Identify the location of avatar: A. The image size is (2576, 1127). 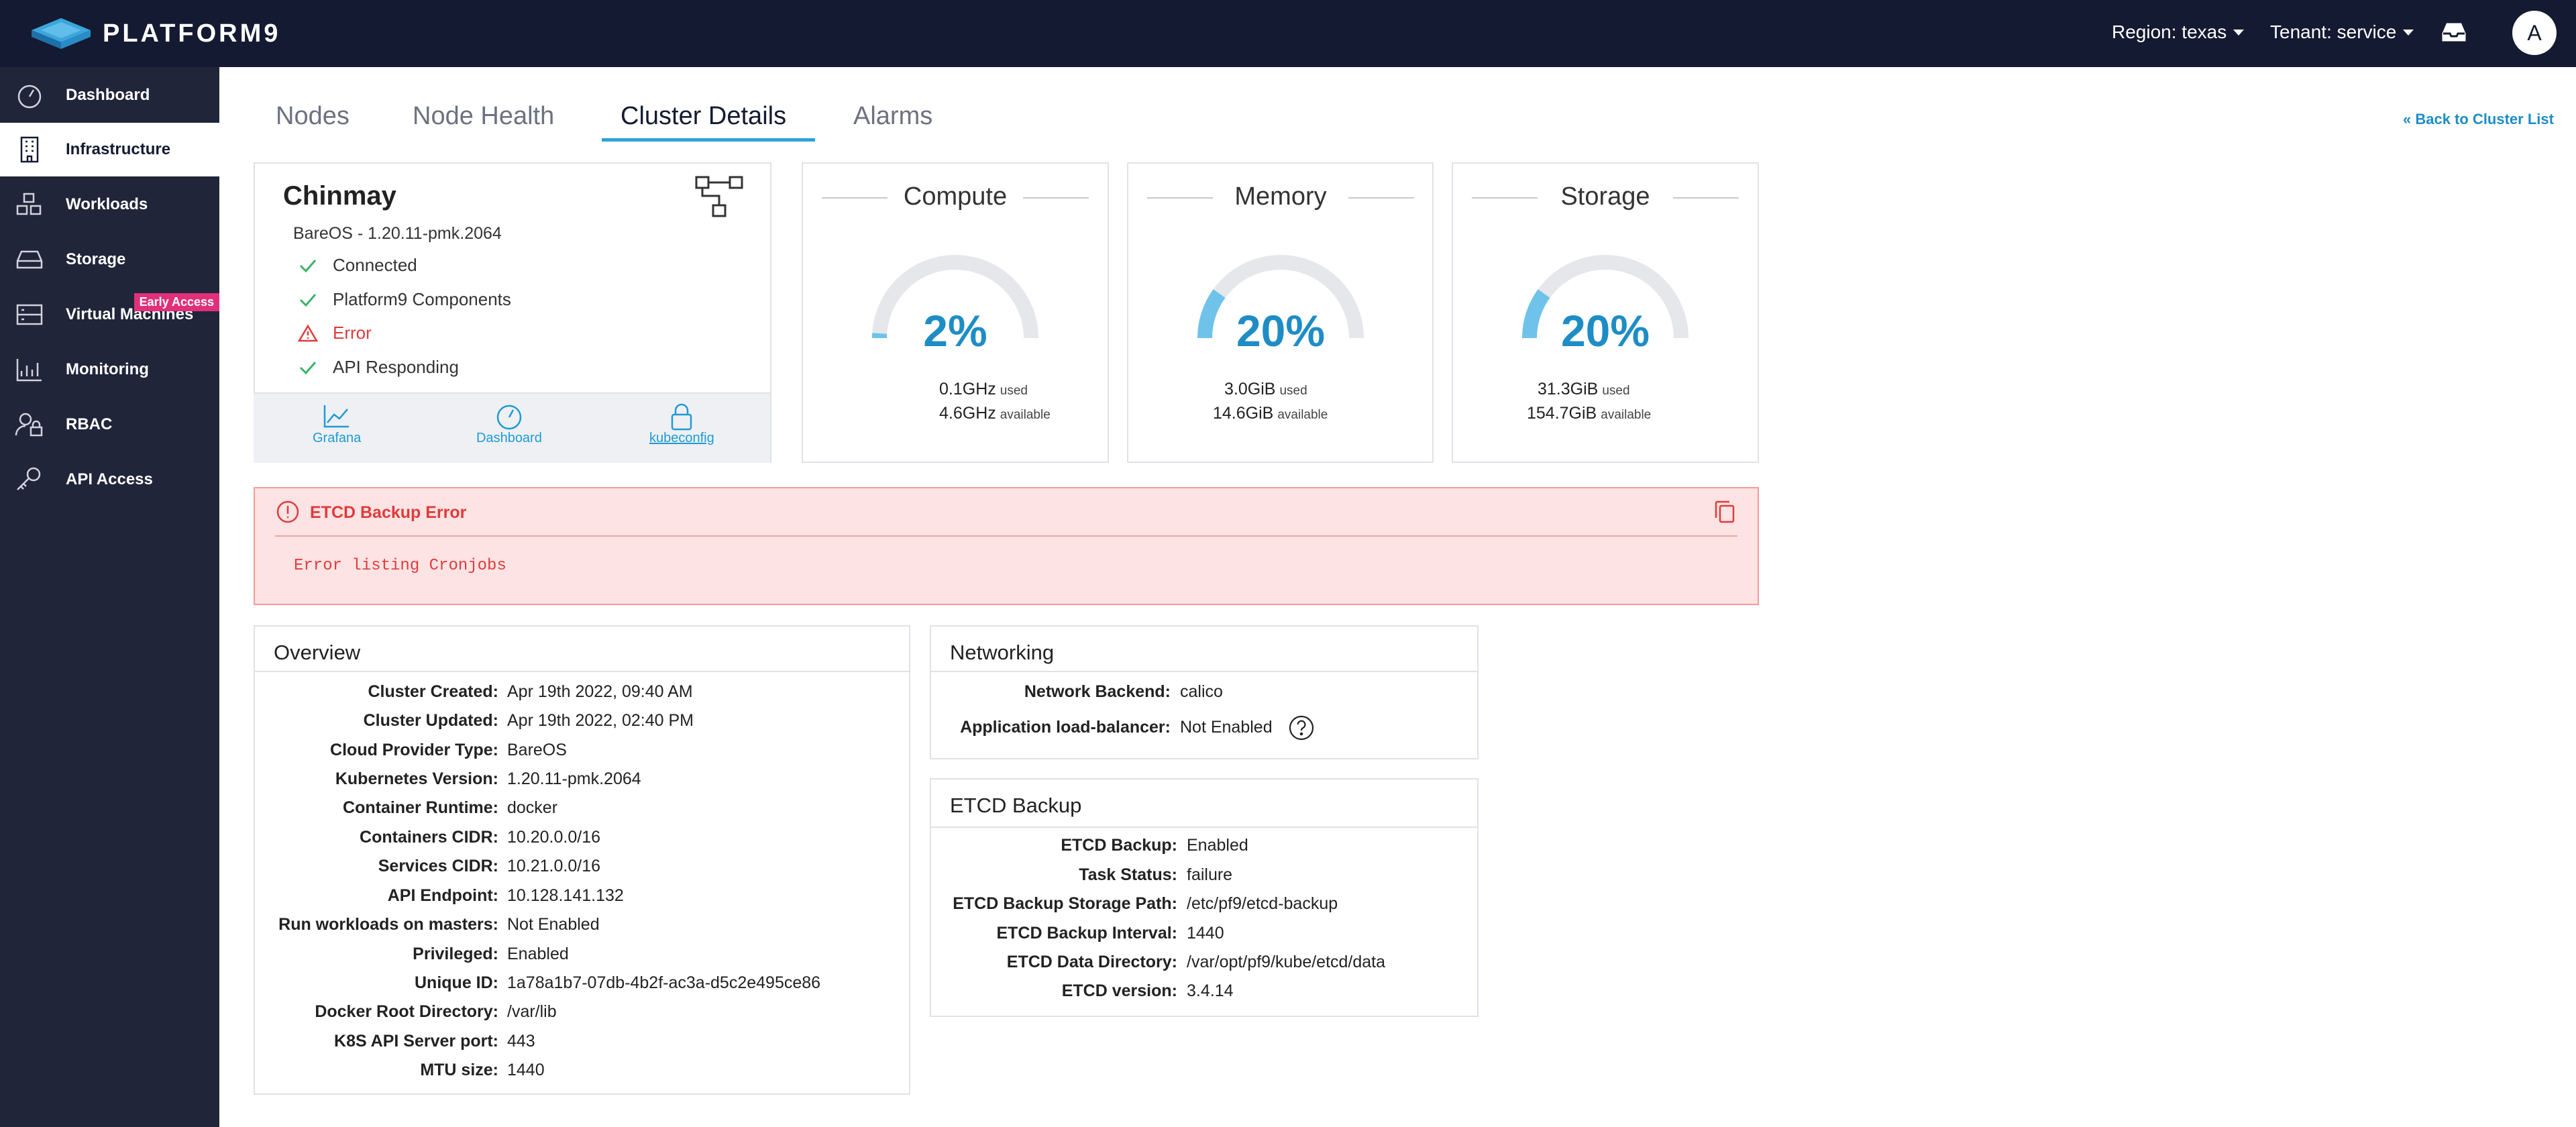
(2534, 33).